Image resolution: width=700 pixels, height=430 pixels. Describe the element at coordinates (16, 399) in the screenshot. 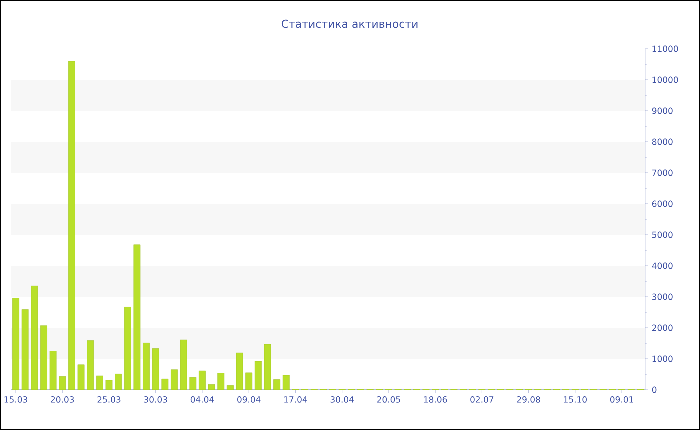

I see `x-tick-label: 15.03` at that location.